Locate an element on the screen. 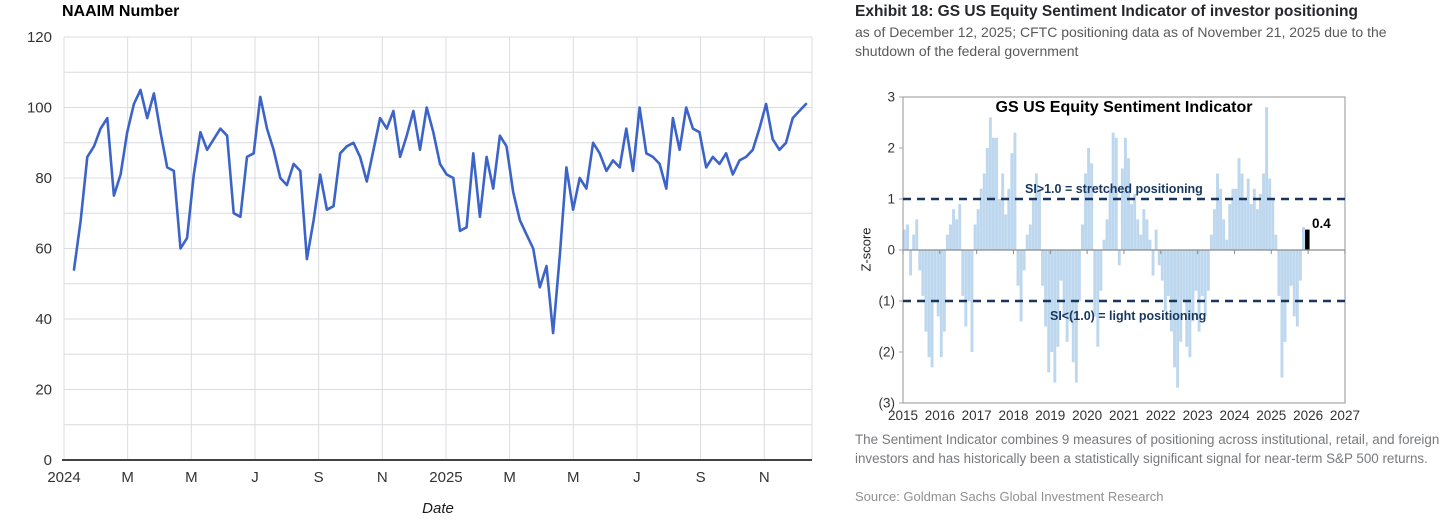 This screenshot has width=1454, height=529. svg-text: 80 is located at coordinates (43, 178).